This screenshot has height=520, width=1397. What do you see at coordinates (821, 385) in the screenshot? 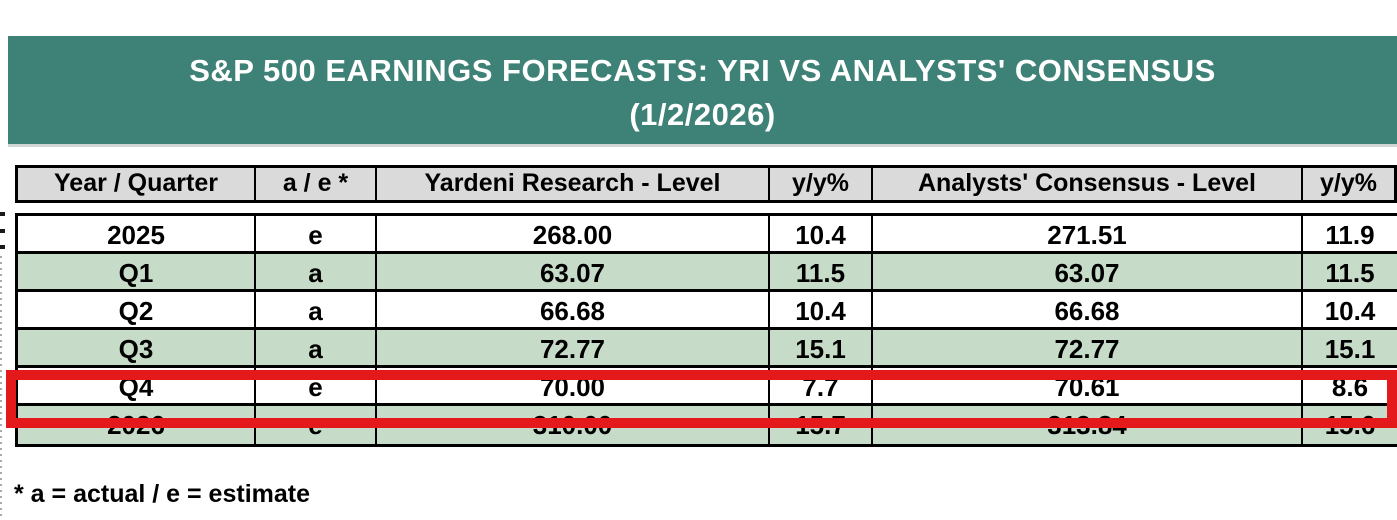
I see `cell-yri-yy: 7.7` at bounding box center [821, 385].